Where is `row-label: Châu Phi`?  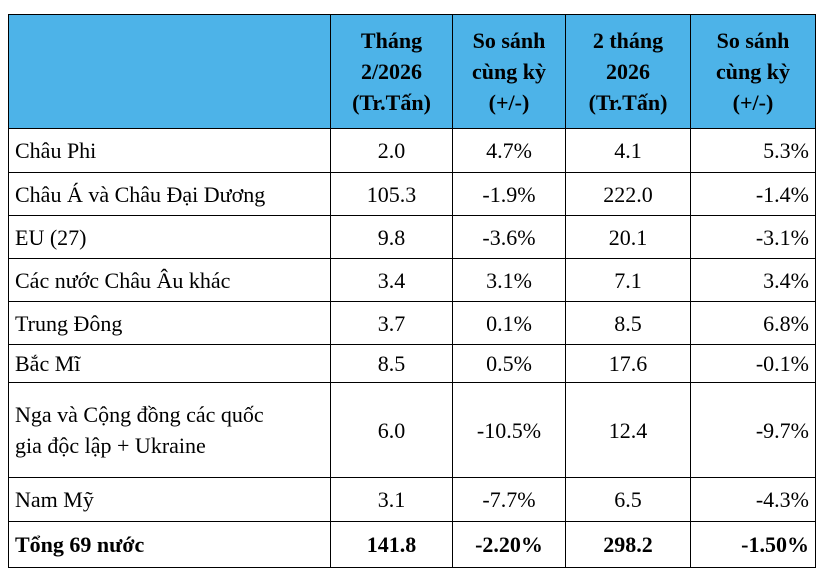
row-label: Châu Phi is located at coordinates (169, 150).